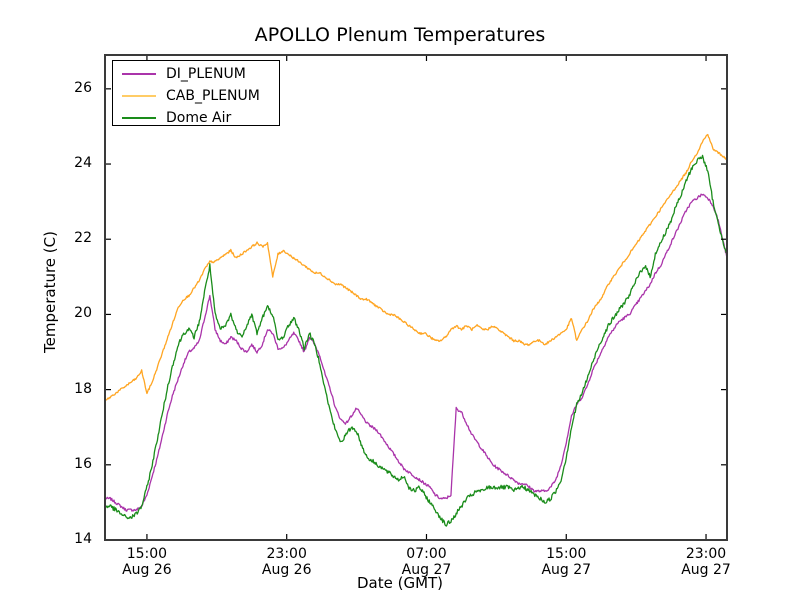  I want to click on legend-label: DI_PLENUM, so click(206, 74).